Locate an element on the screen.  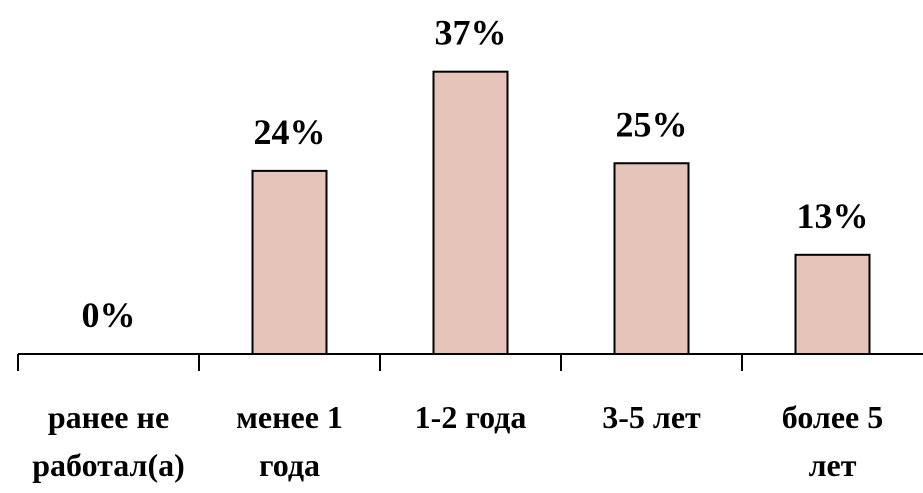
x-axis is located at coordinates (470, 362).